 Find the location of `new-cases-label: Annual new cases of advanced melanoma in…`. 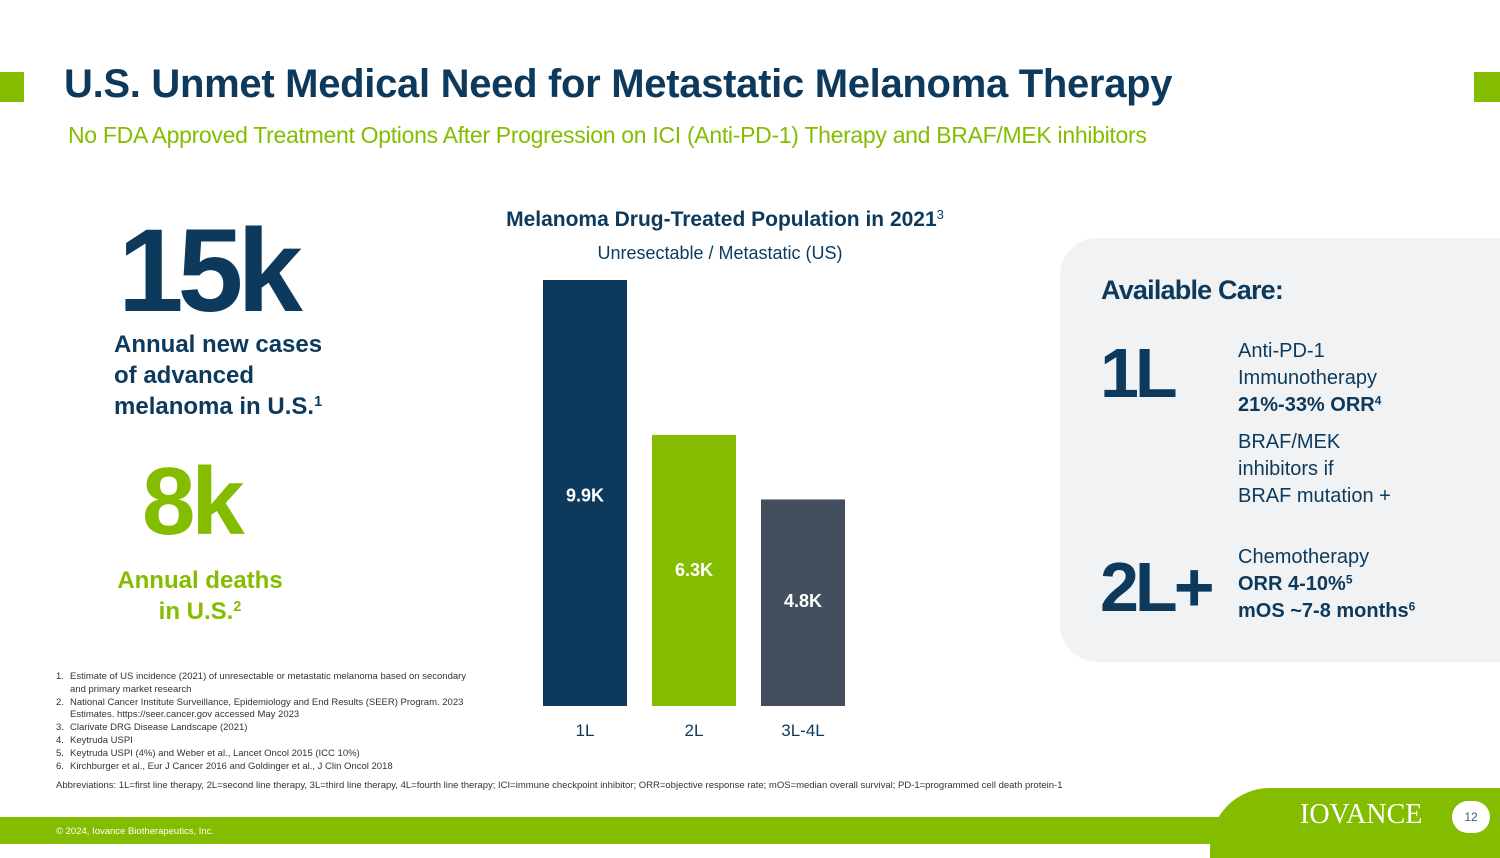

new-cases-label: Annual new cases of advanced melanoma in… is located at coordinates (218, 375).